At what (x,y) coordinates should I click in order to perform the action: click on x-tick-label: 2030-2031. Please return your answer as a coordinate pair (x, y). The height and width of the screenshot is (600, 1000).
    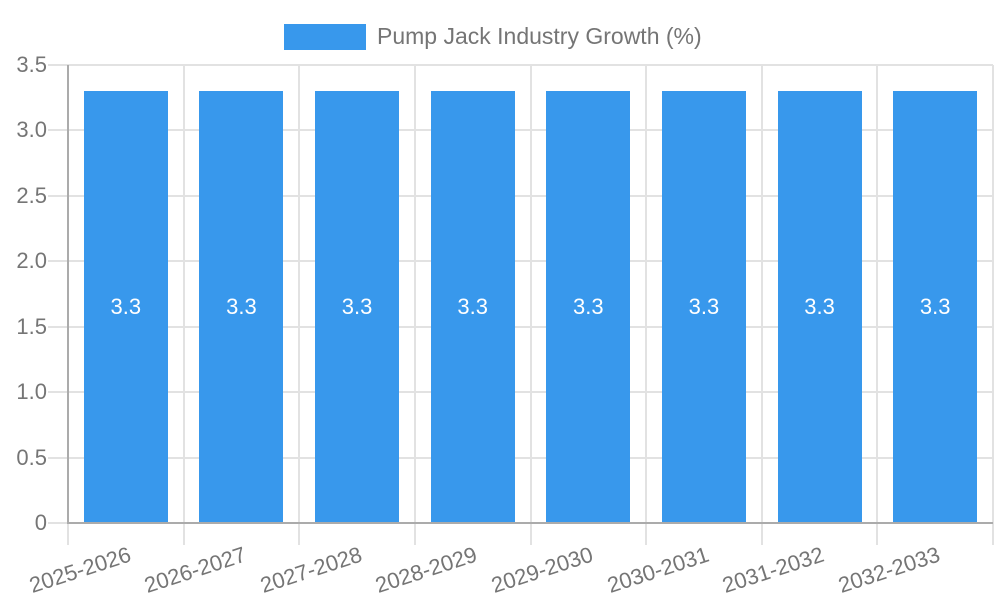
    Looking at the image, I should click on (657, 569).